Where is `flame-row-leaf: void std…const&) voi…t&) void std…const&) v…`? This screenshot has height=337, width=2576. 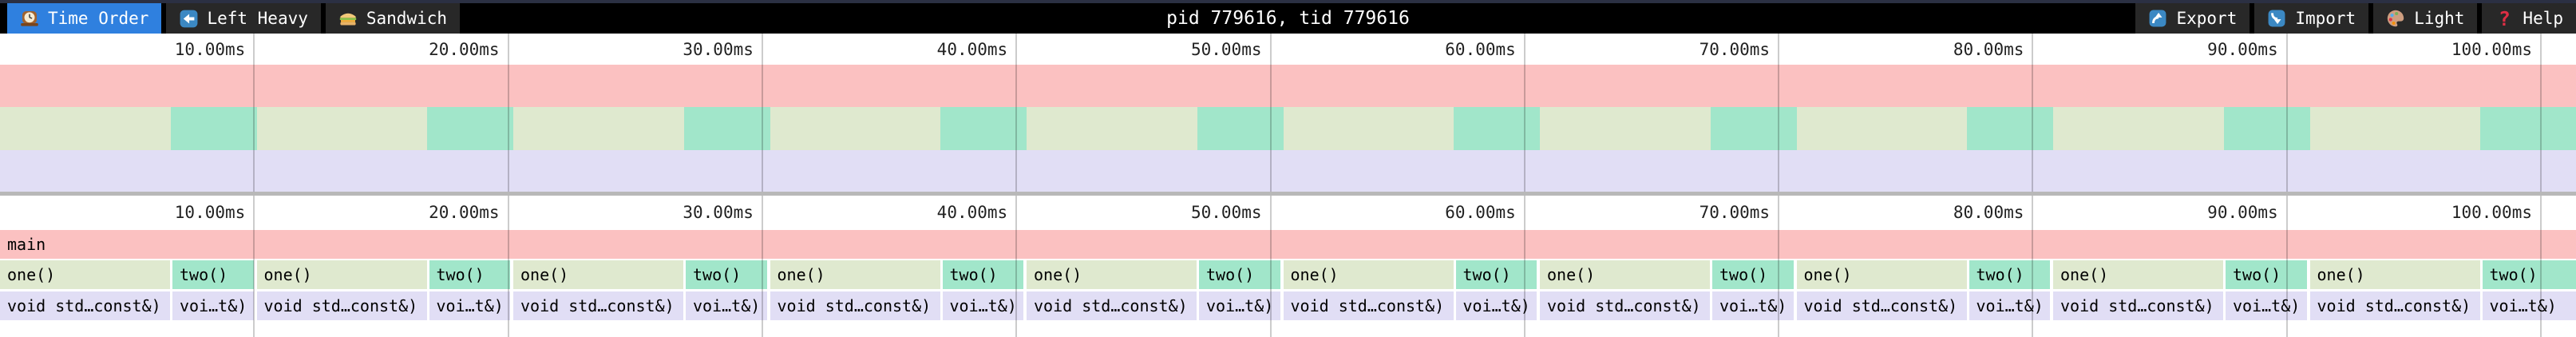
flame-row-leaf: void std…const&) voi…t&) void std…const&) v… is located at coordinates (1288, 305).